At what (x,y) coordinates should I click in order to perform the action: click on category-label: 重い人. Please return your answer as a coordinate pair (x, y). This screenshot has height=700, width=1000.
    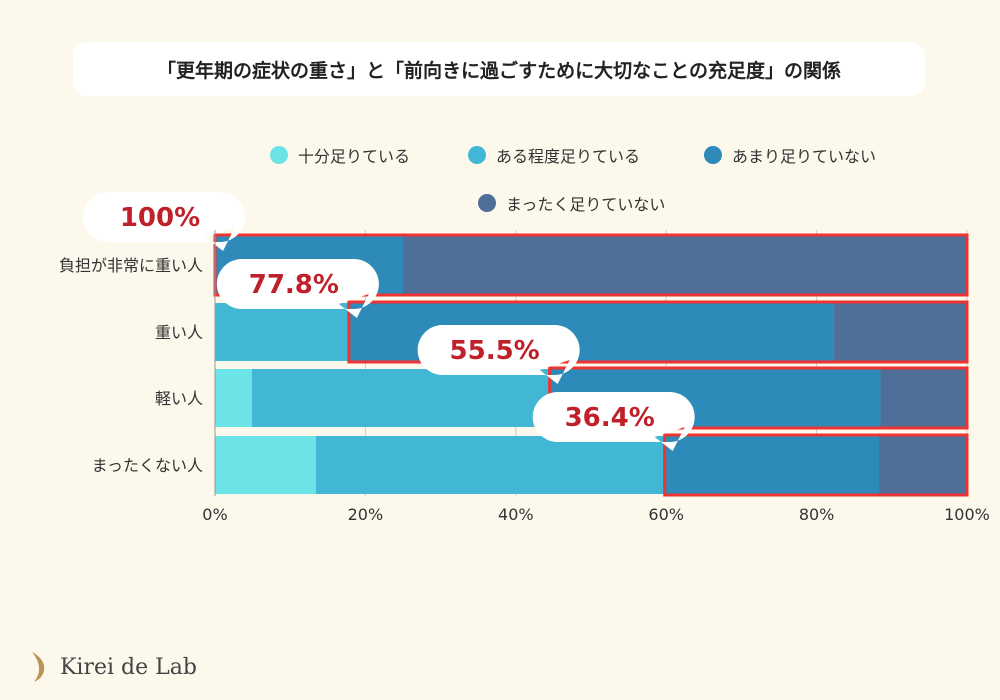
    Looking at the image, I should click on (179, 332).